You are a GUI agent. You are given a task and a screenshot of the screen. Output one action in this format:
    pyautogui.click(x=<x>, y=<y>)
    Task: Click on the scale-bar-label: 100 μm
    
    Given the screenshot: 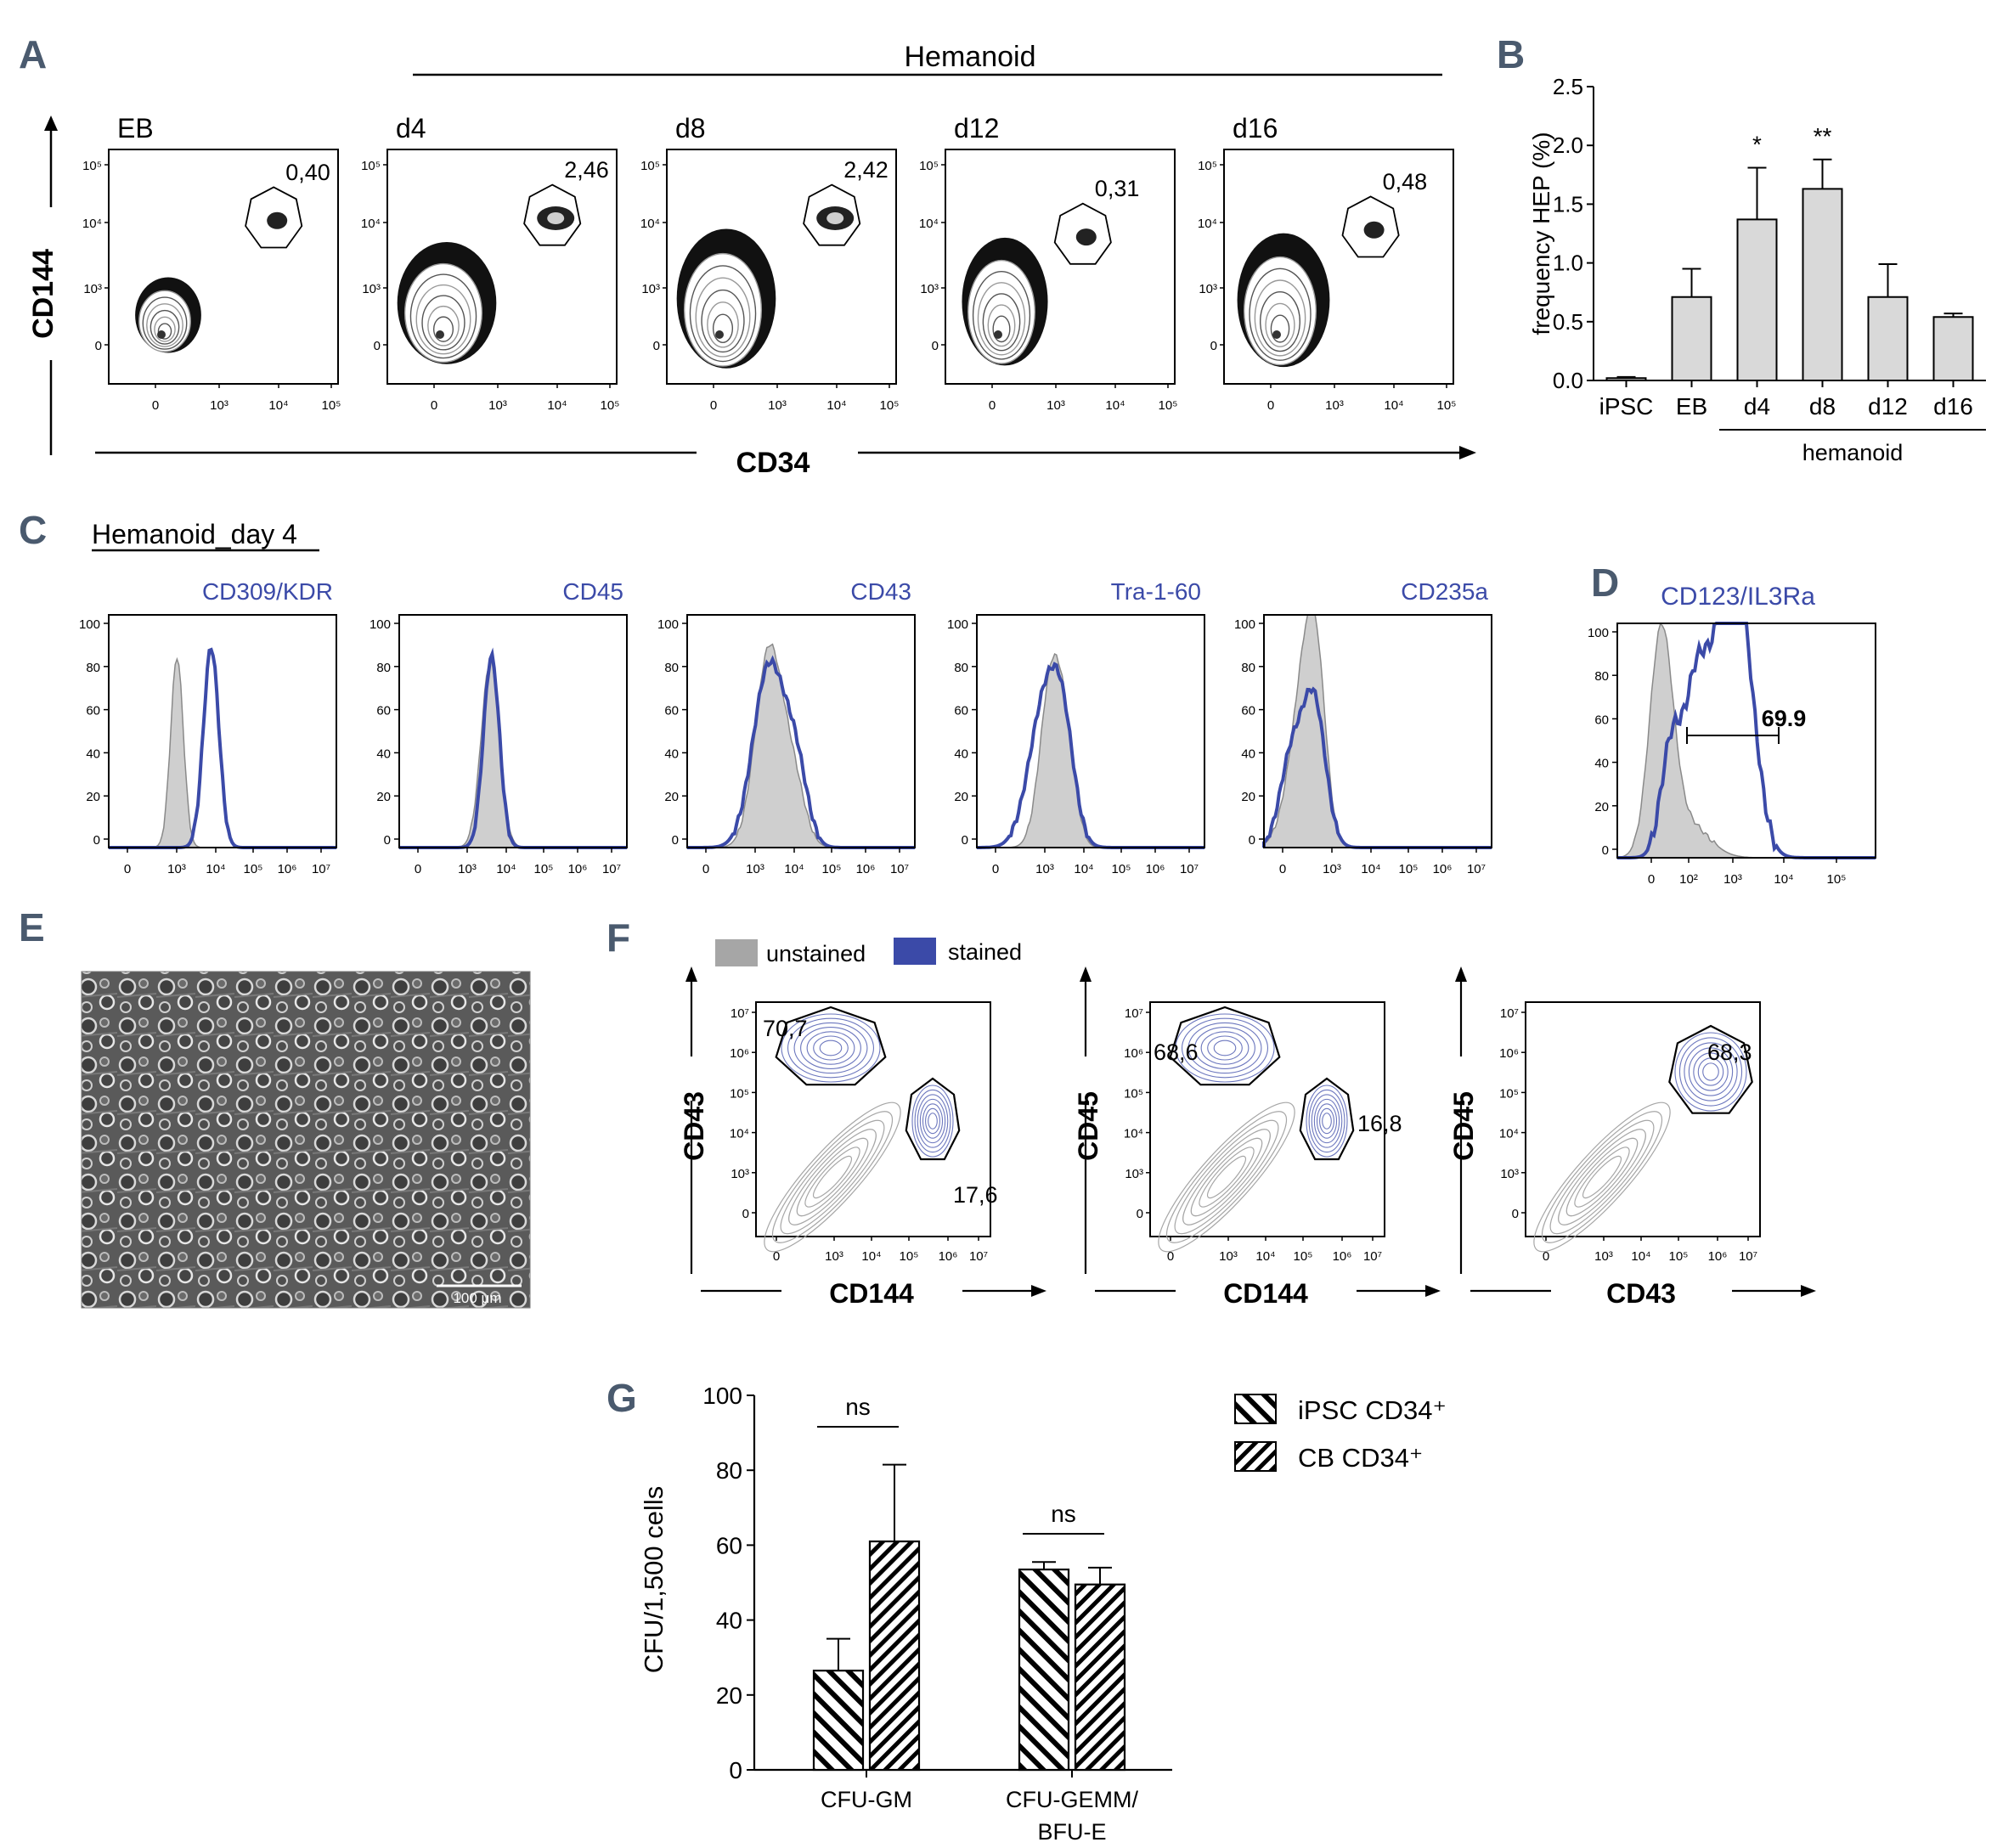 What is the action you would take?
    pyautogui.click(x=477, y=1298)
    